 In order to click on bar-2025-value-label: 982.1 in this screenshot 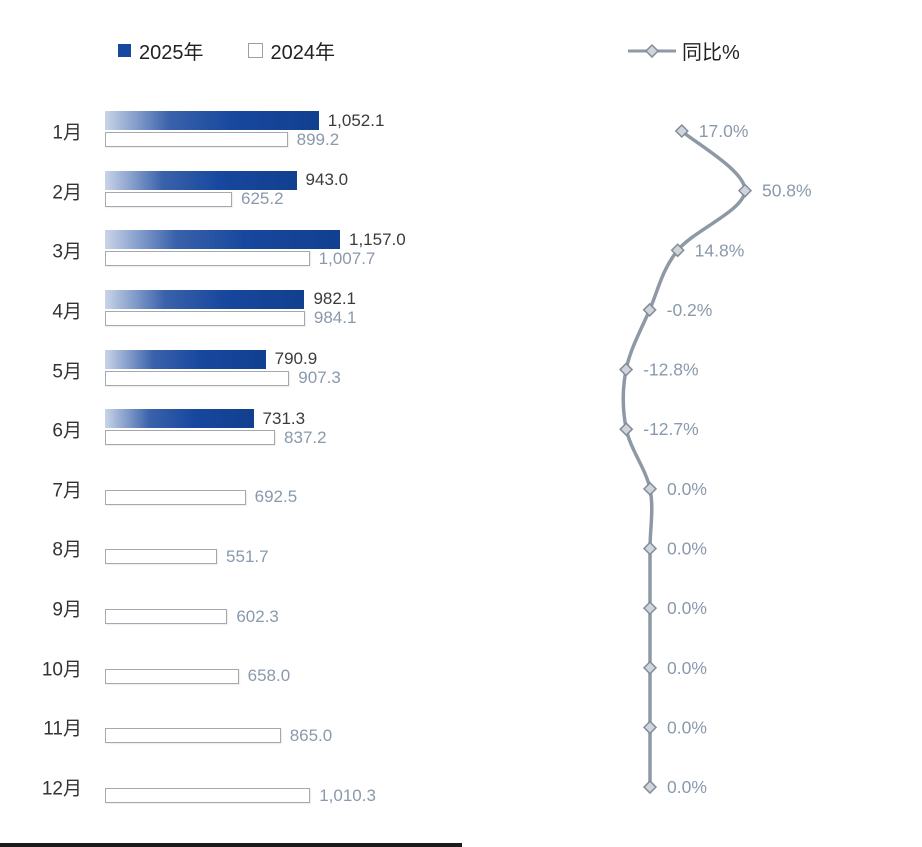, I will do `click(335, 299)`.